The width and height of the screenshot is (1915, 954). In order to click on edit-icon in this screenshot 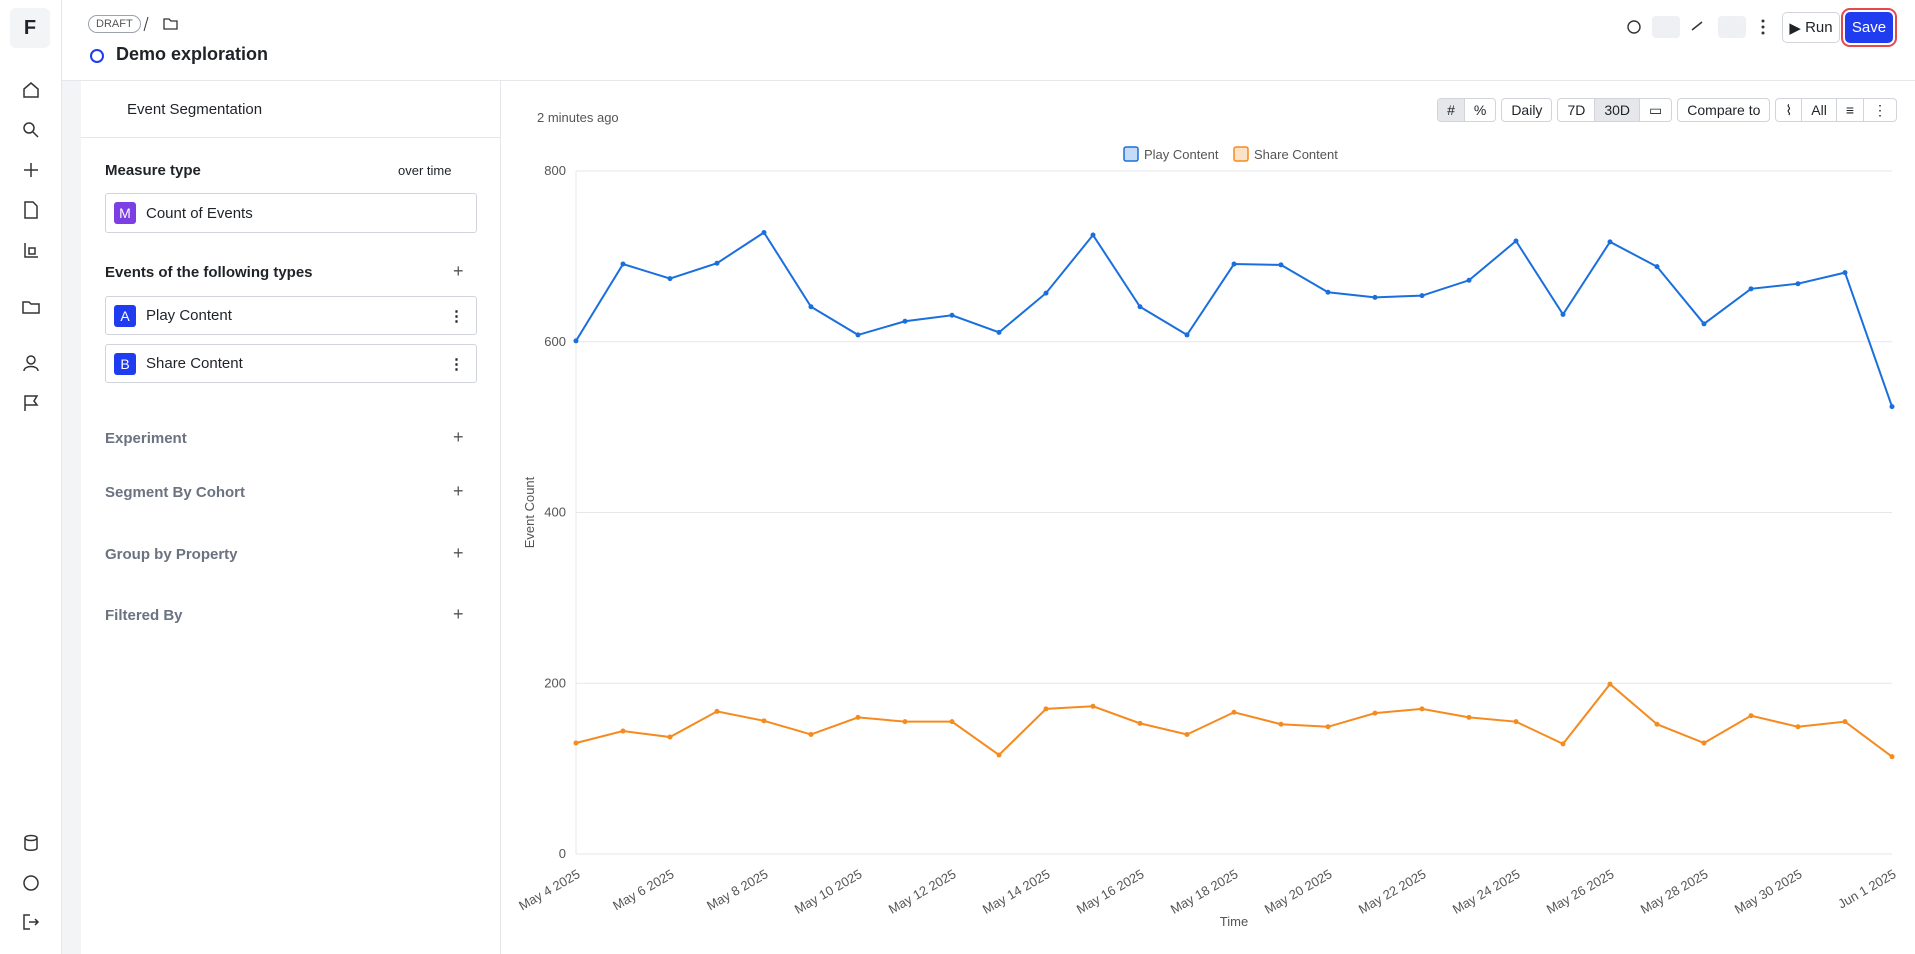, I will do `click(31, 210)`.